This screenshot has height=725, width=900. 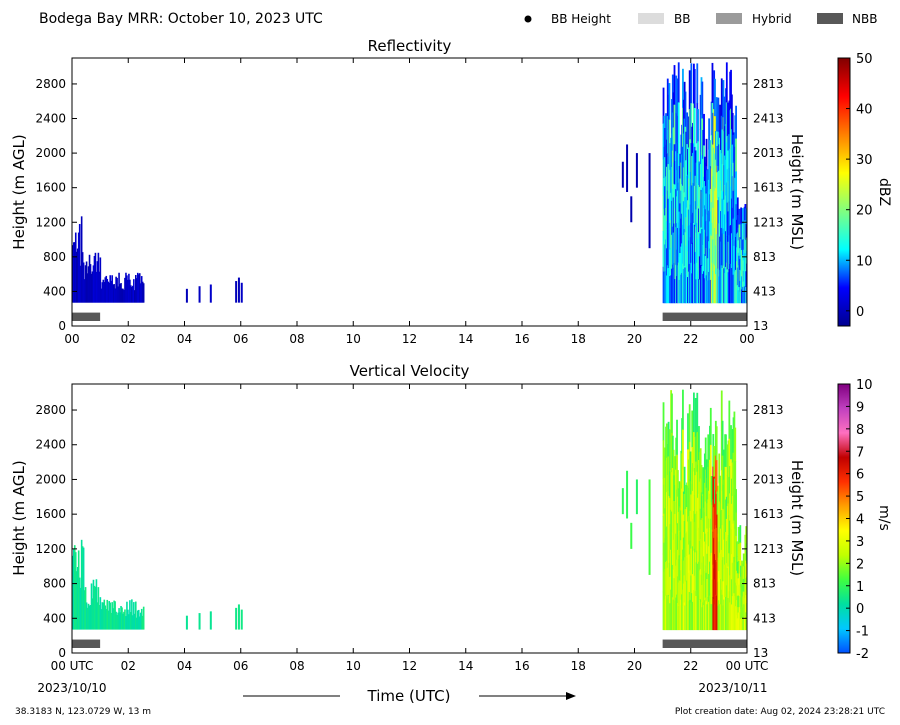 What do you see at coordinates (578, 666) in the screenshot?
I see `x-tick-label: 18` at bounding box center [578, 666].